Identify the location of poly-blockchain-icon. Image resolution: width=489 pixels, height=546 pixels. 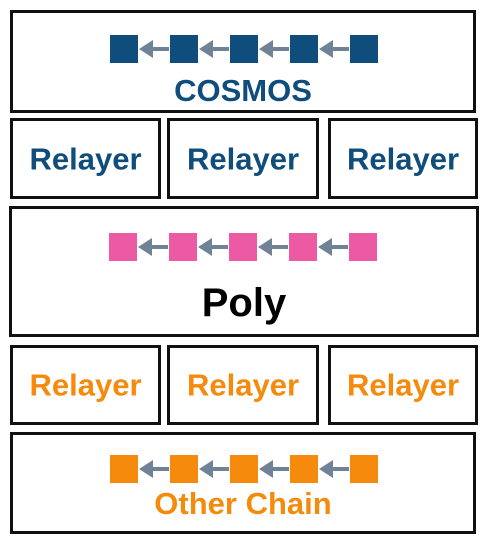
(243, 247).